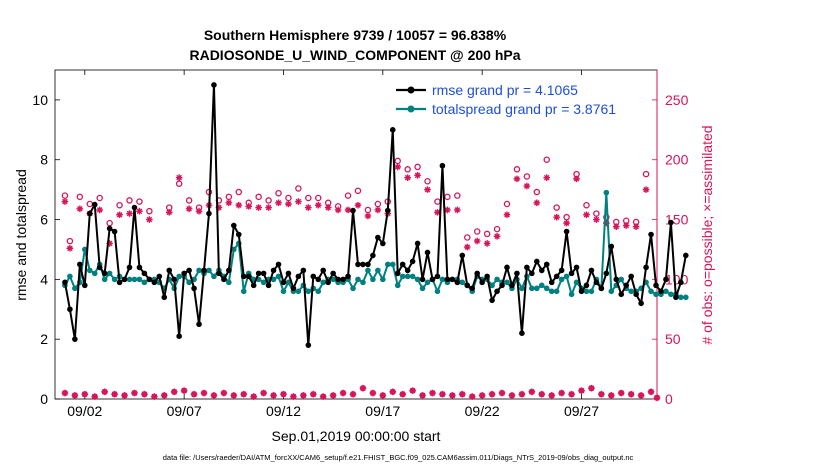  I want to click on y-axis-right-label: # of obs: o=possible; ×=assimilated, so click(707, 234).